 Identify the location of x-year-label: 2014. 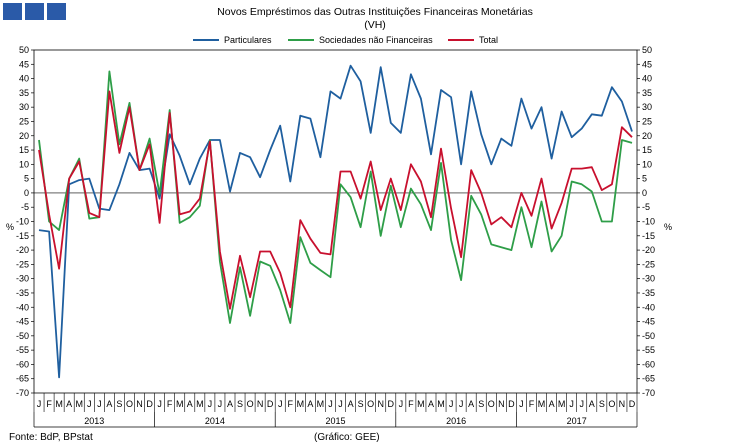
(215, 421).